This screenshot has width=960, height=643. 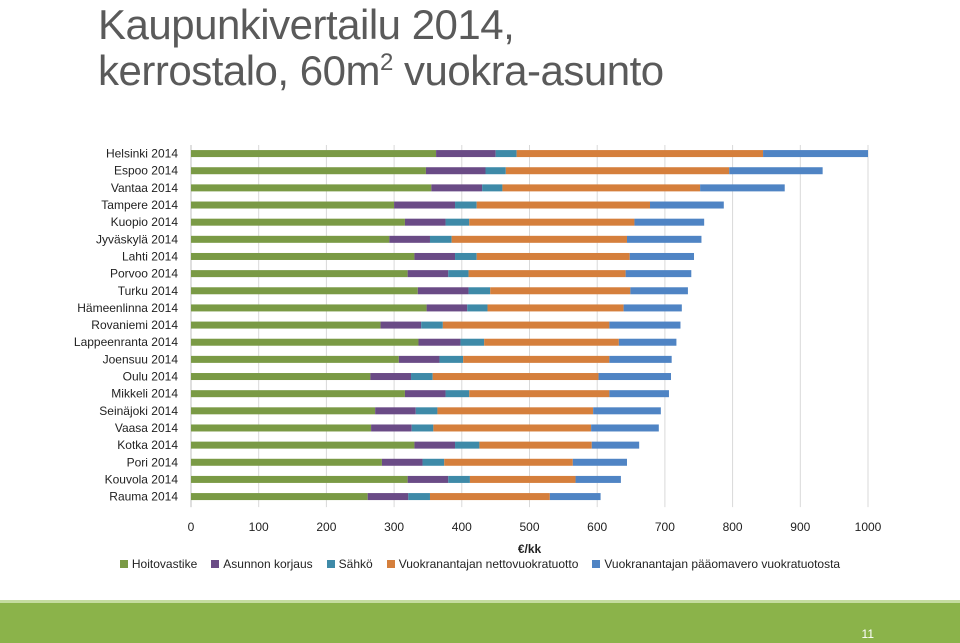 What do you see at coordinates (800, 527) in the screenshot?
I see `x-tick-label: 900` at bounding box center [800, 527].